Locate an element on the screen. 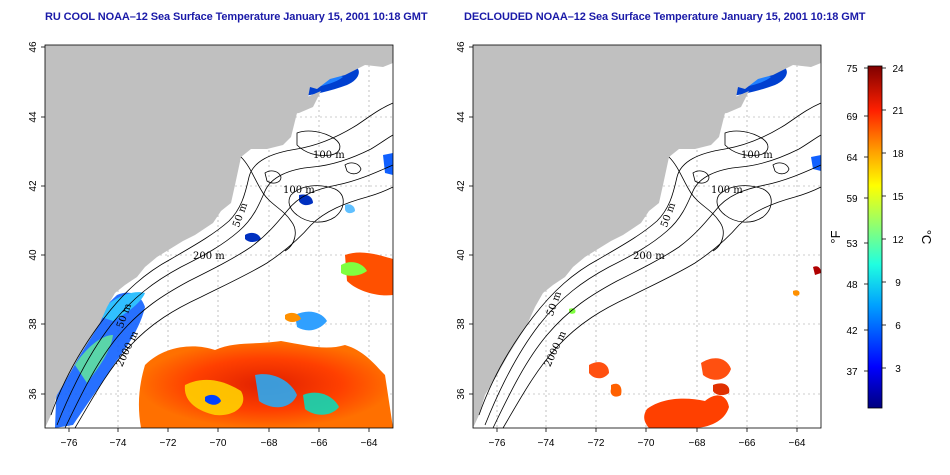 Image resolution: width=950 pixels, height=475 pixels. right-x-tick-label: −70 is located at coordinates (646, 443).